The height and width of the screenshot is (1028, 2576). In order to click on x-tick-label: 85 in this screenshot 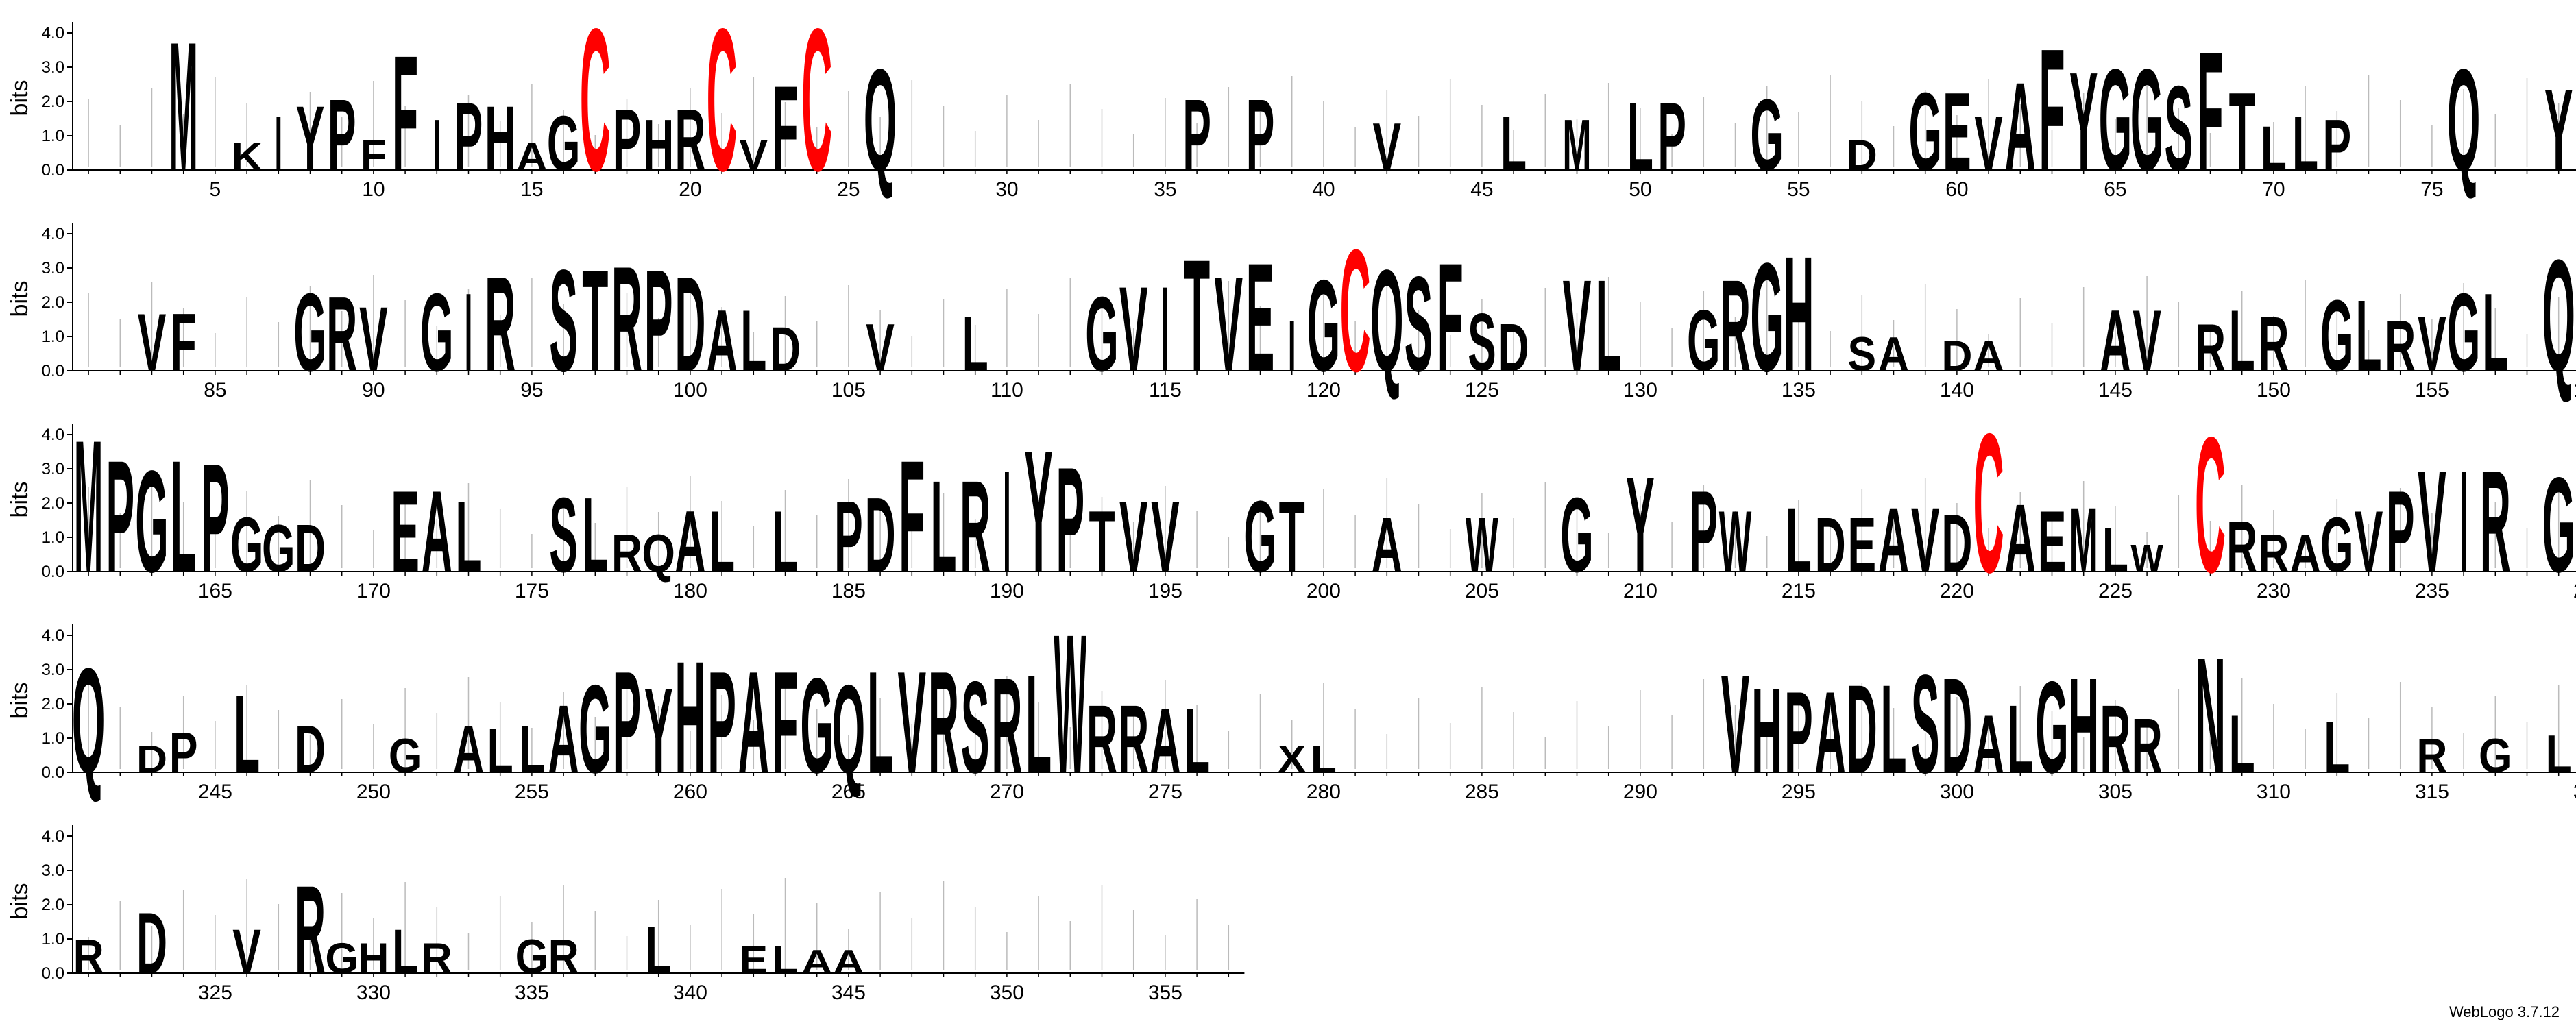, I will do `click(215, 390)`.